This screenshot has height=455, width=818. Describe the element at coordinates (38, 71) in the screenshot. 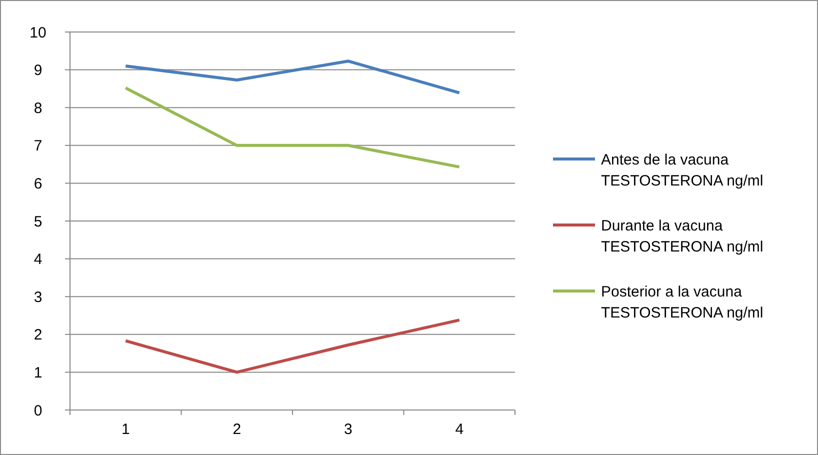

I see `y-tick-label: 9` at that location.